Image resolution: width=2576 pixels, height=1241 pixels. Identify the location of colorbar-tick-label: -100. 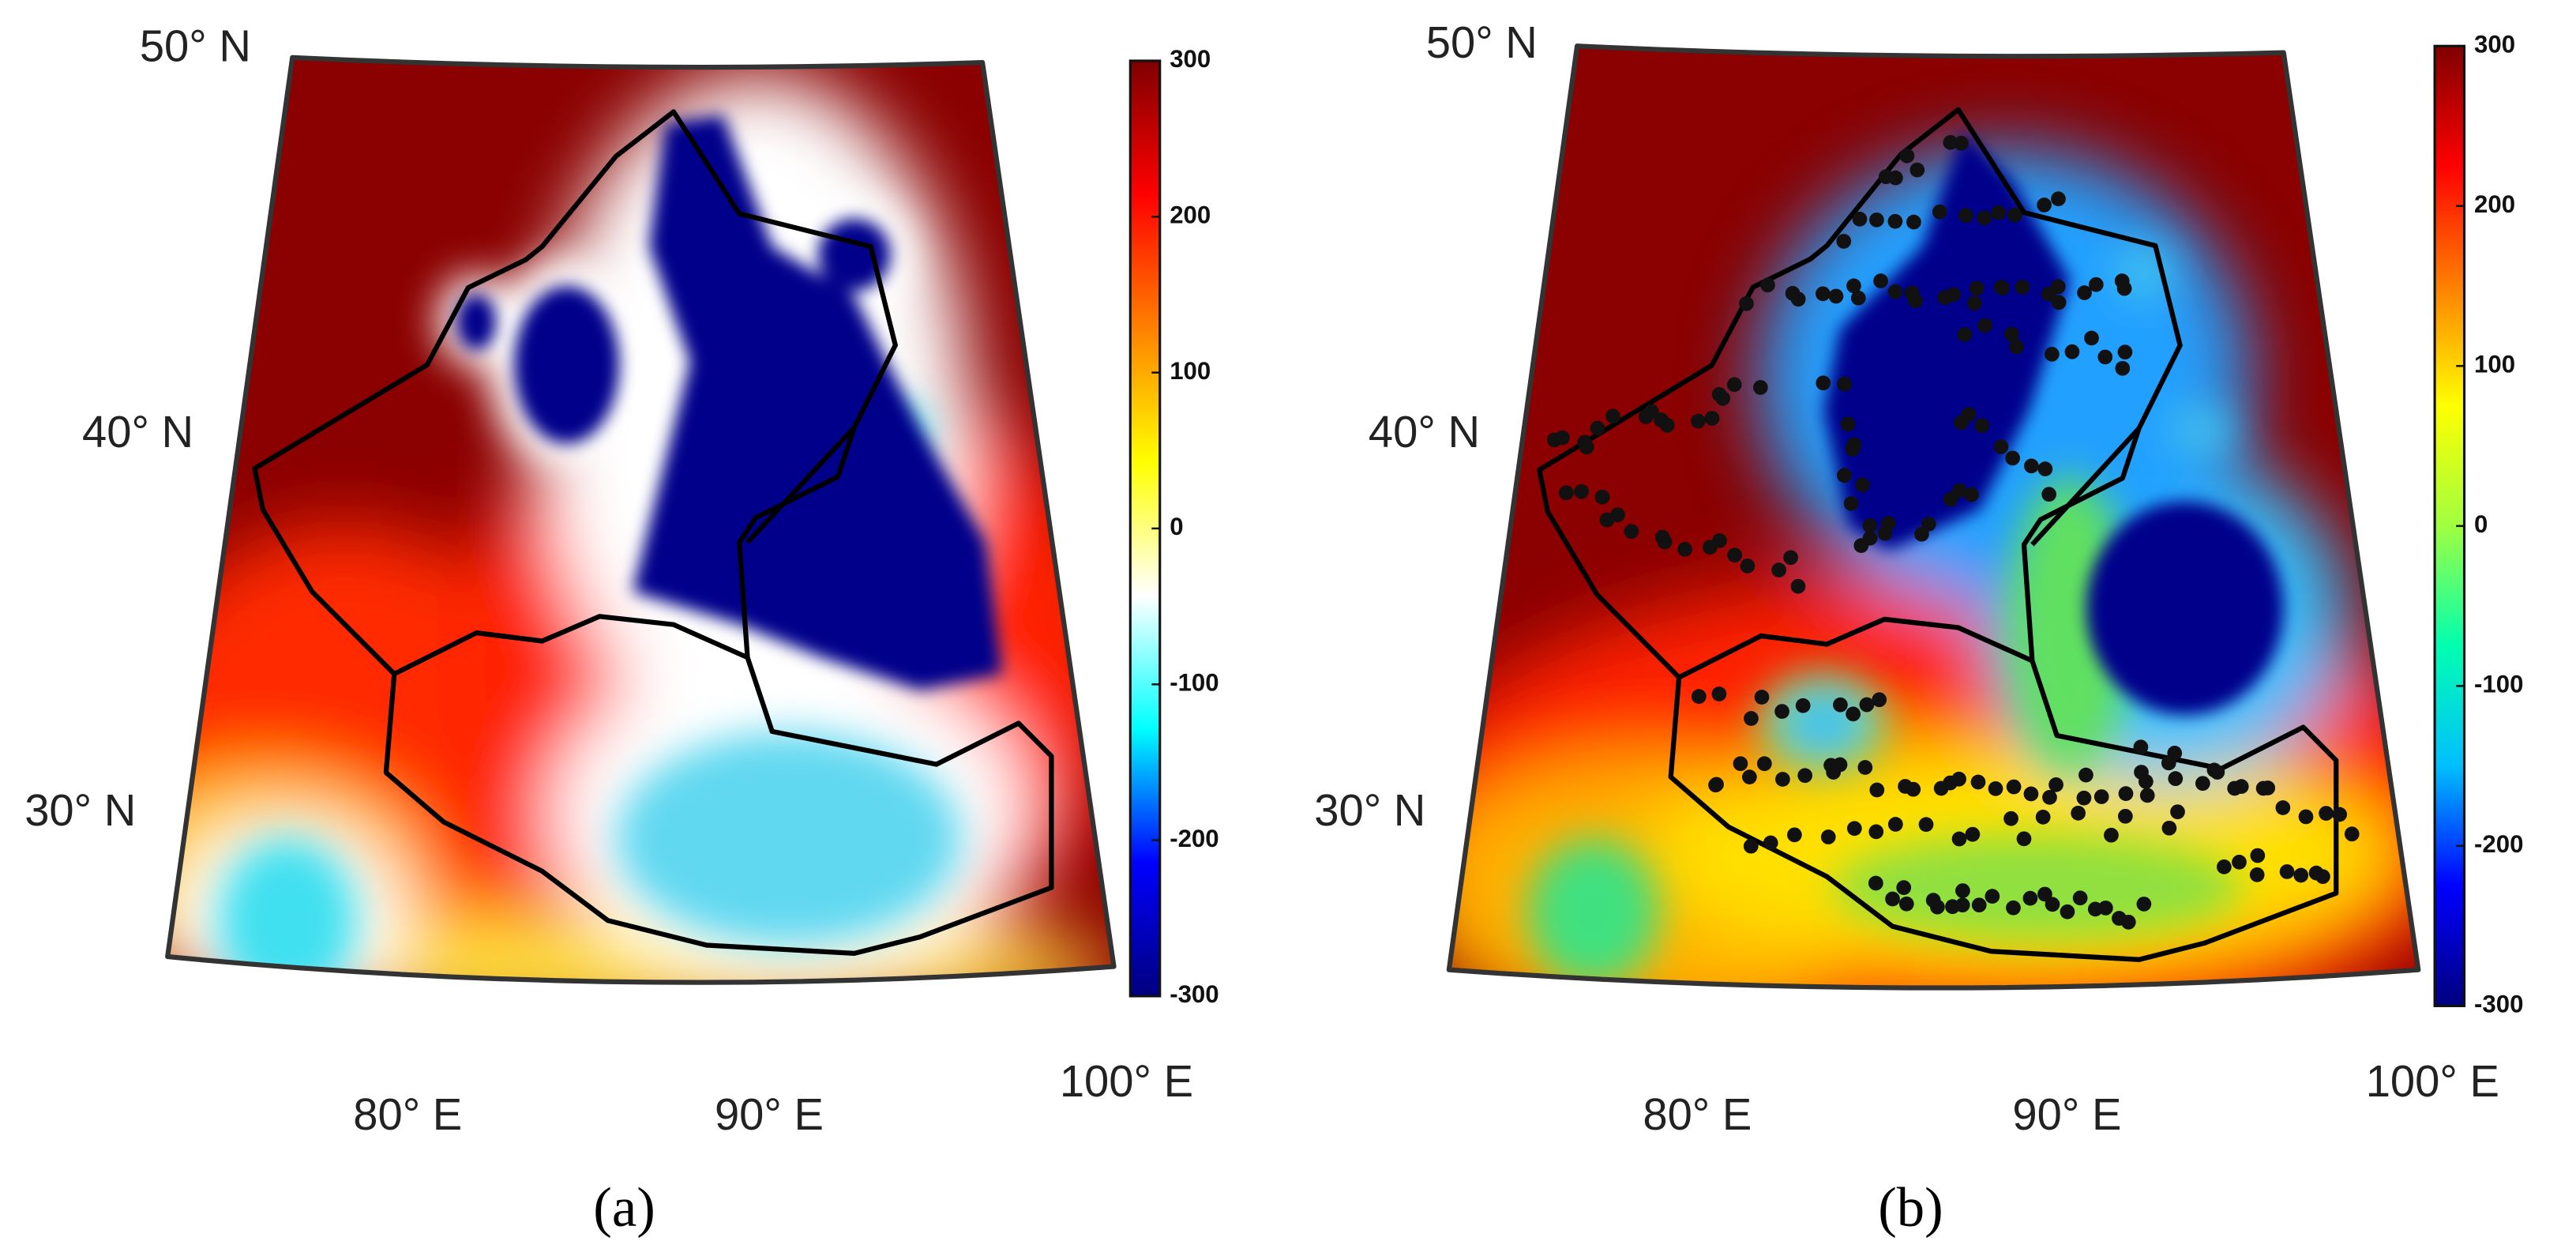
(2498, 684).